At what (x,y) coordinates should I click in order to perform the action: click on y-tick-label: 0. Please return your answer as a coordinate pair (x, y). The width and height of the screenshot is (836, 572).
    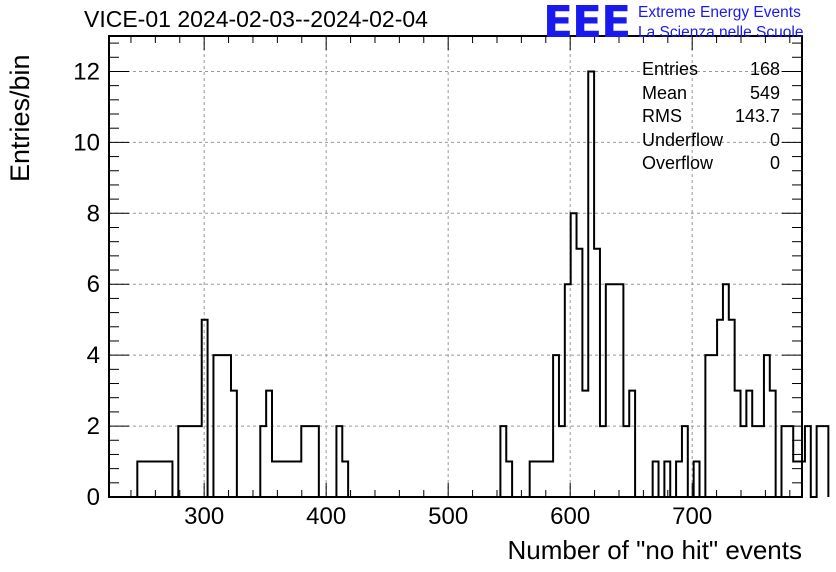
    Looking at the image, I should click on (93, 497).